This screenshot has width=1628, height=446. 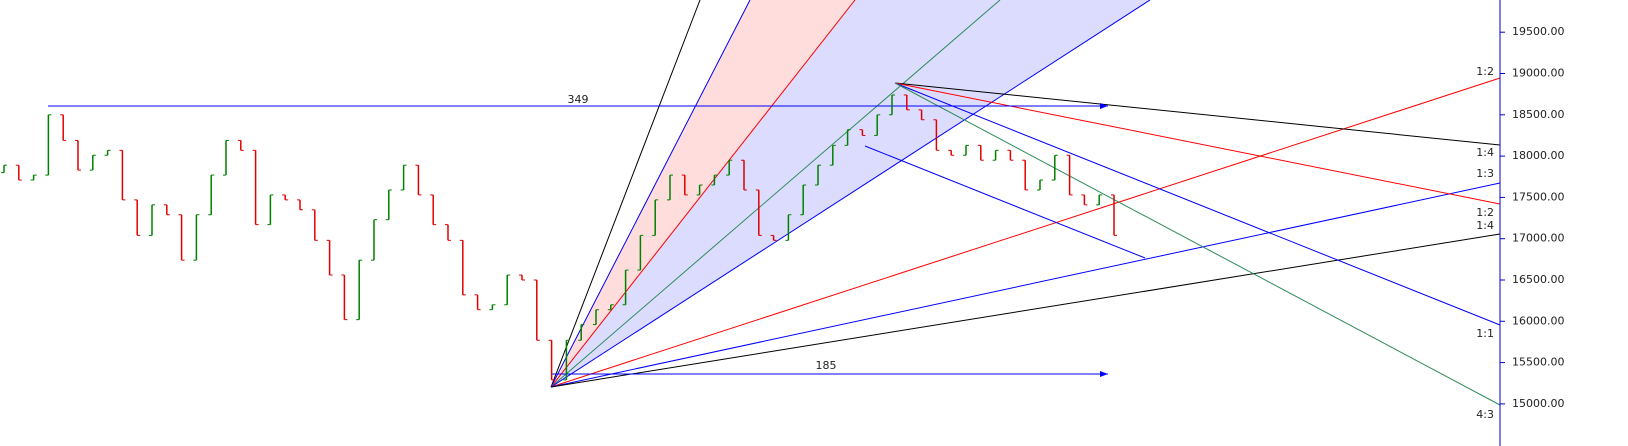 I want to click on y-tick-label: 18000.00, so click(x=1538, y=155).